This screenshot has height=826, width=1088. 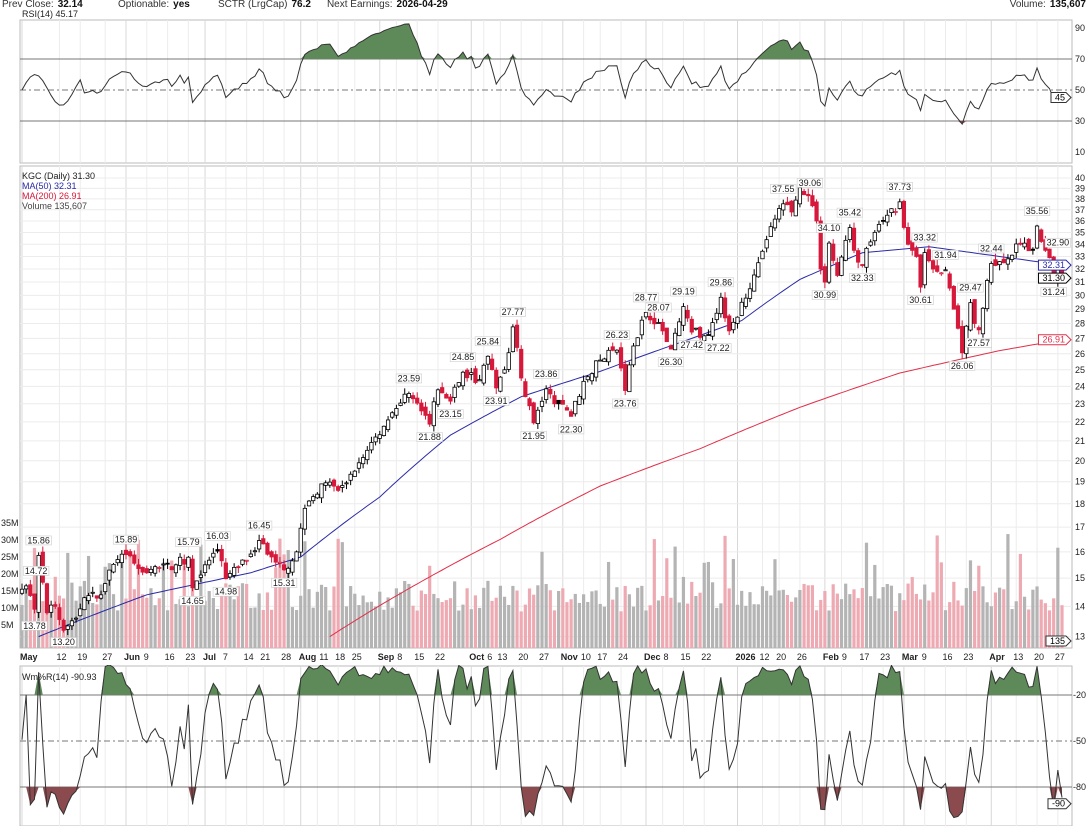 What do you see at coordinates (1080, 59) in the screenshot?
I see `rsi-tick-label: 70` at bounding box center [1080, 59].